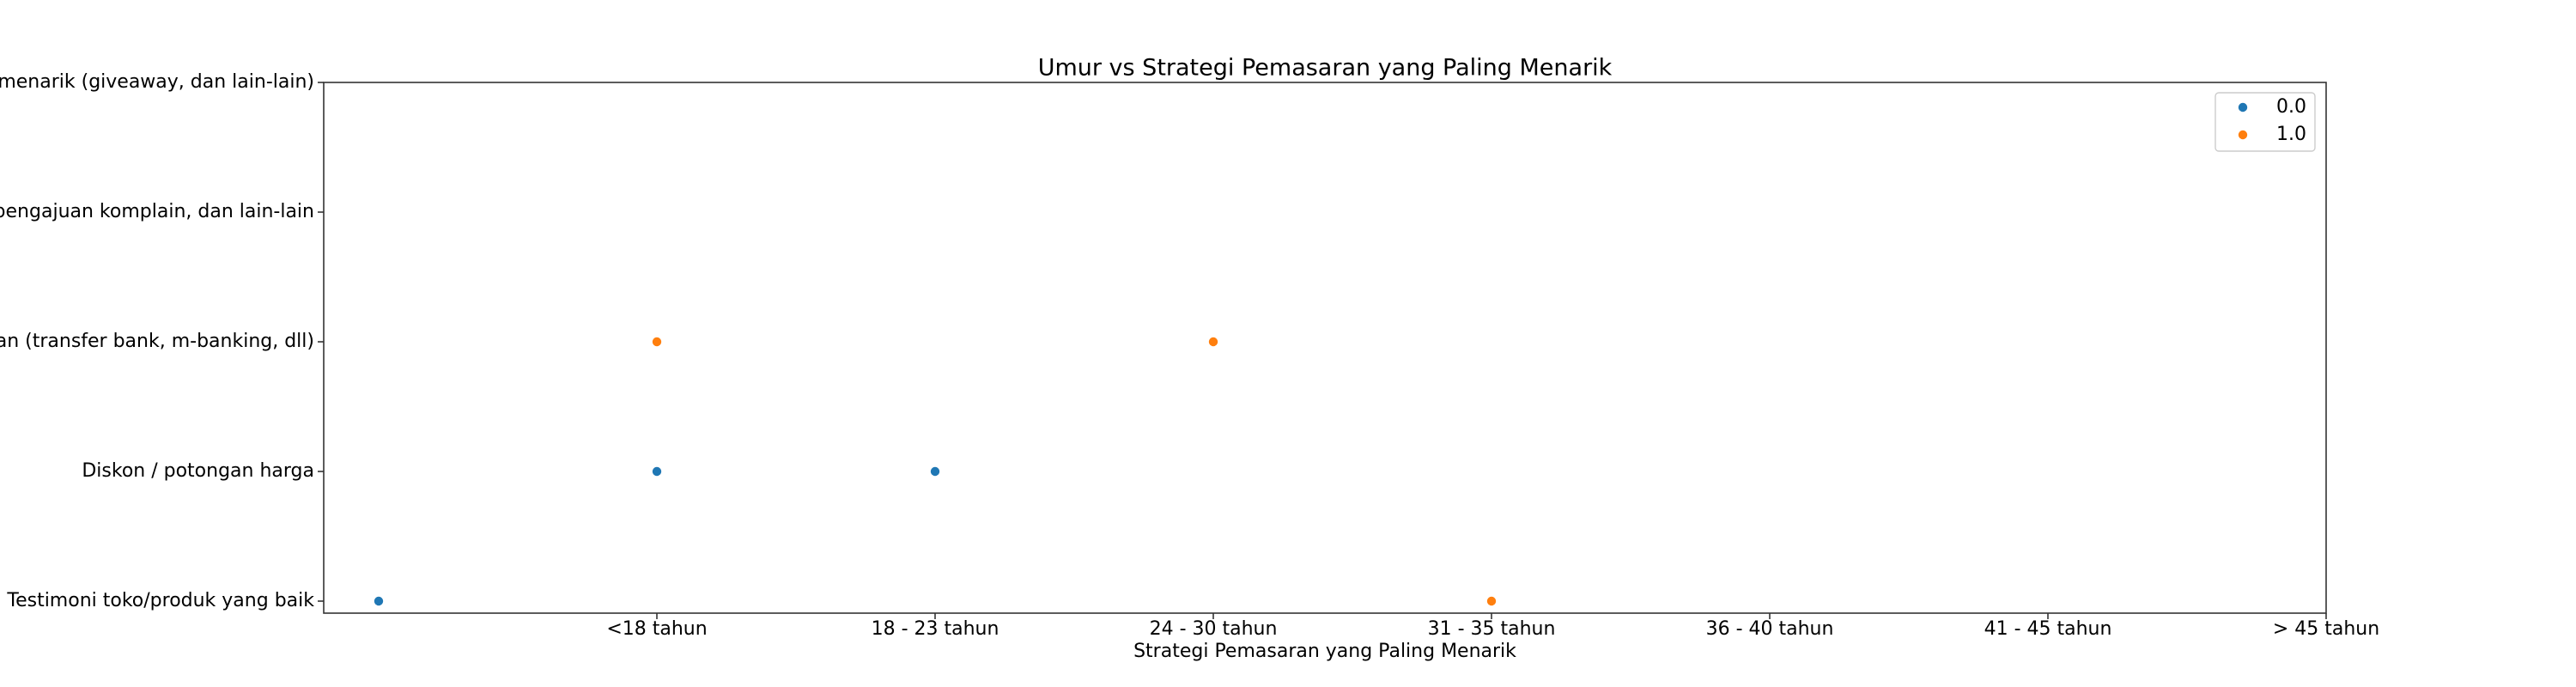  I want to click on y-tick-label: Diskon / potongan harga, so click(198, 471).